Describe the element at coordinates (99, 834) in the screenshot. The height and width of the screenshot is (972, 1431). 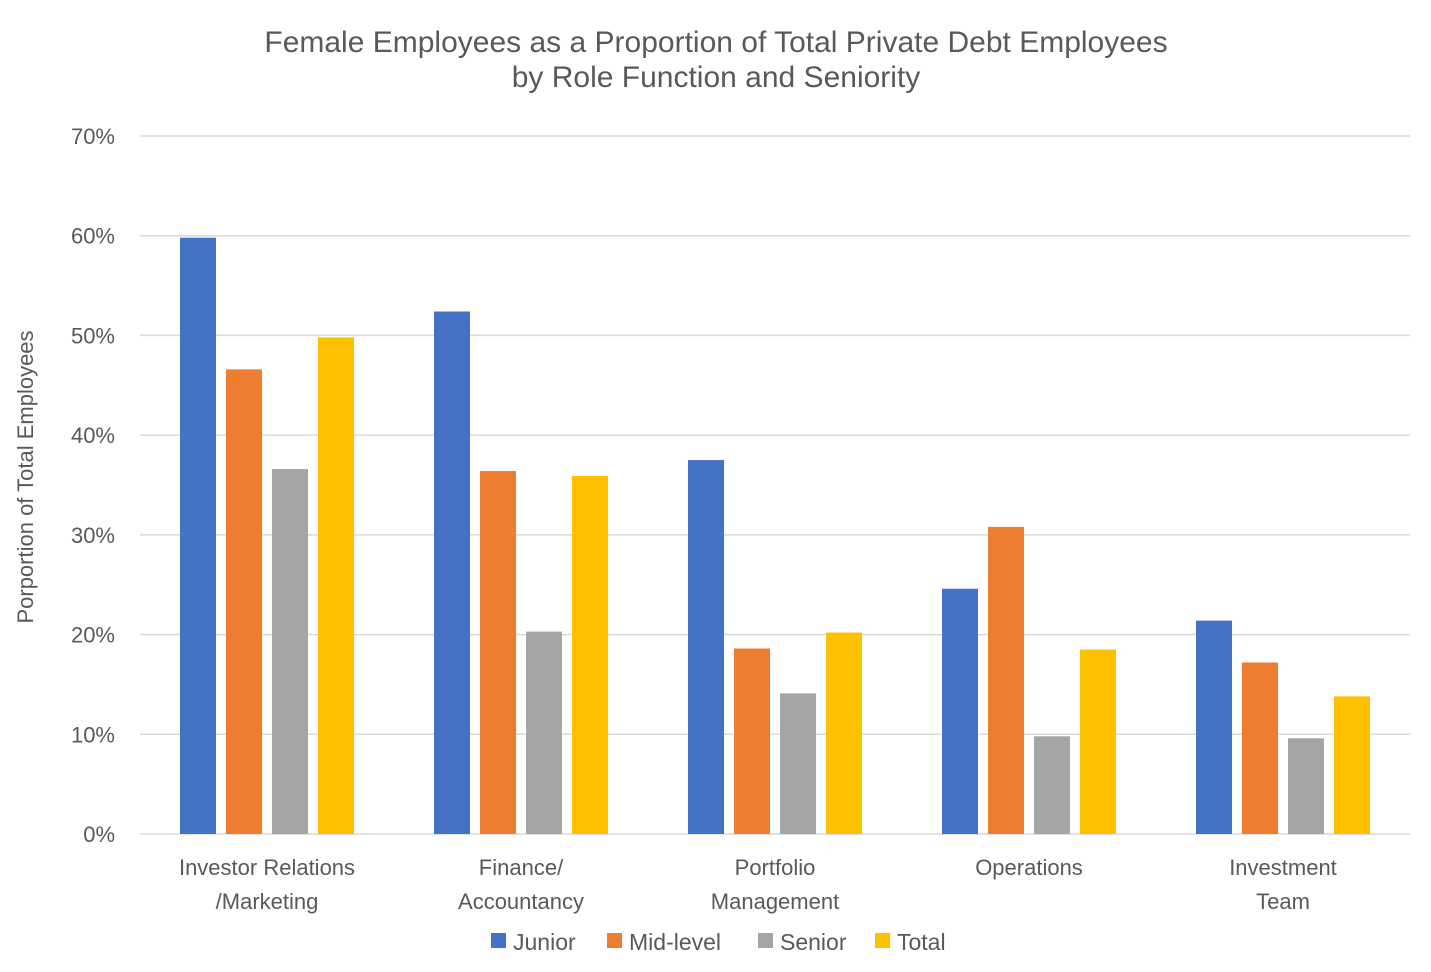
I see `y-tick-label: 0%` at that location.